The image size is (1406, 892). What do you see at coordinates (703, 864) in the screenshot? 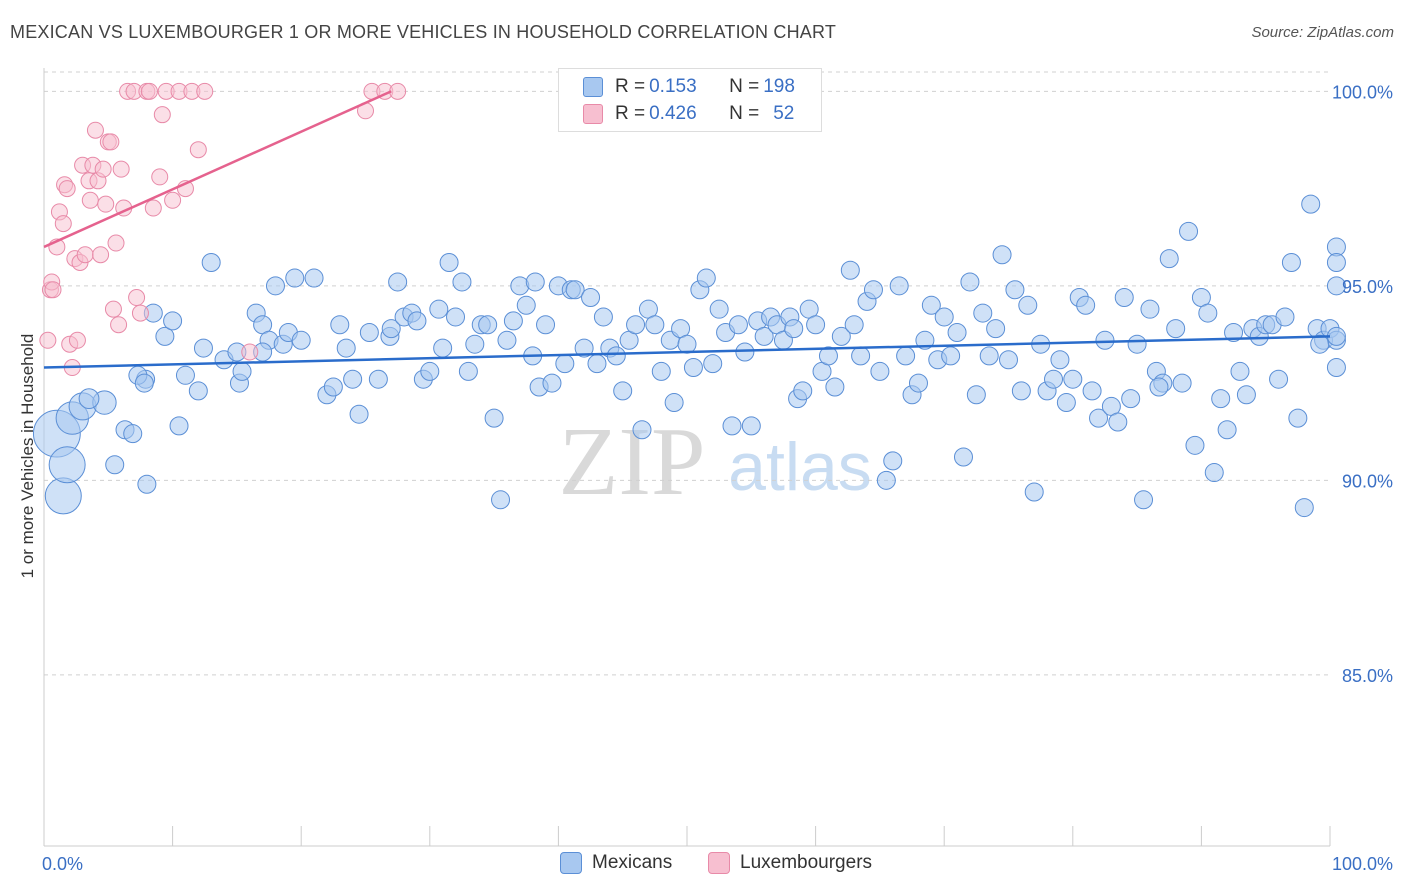
I see `series-legend: Mexicans Luxembourgers` at bounding box center [703, 864].